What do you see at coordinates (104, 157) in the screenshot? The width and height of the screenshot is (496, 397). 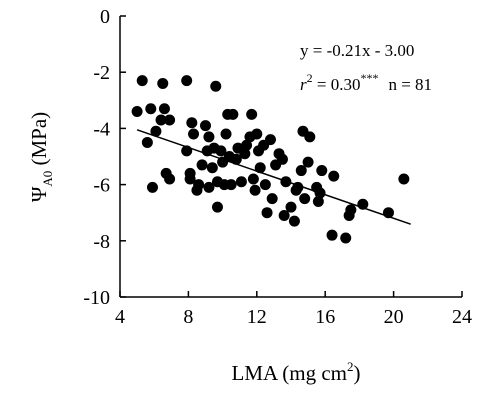 I see `y-axis-ticks: 0 -2 -4 -6 -8 -10` at bounding box center [104, 157].